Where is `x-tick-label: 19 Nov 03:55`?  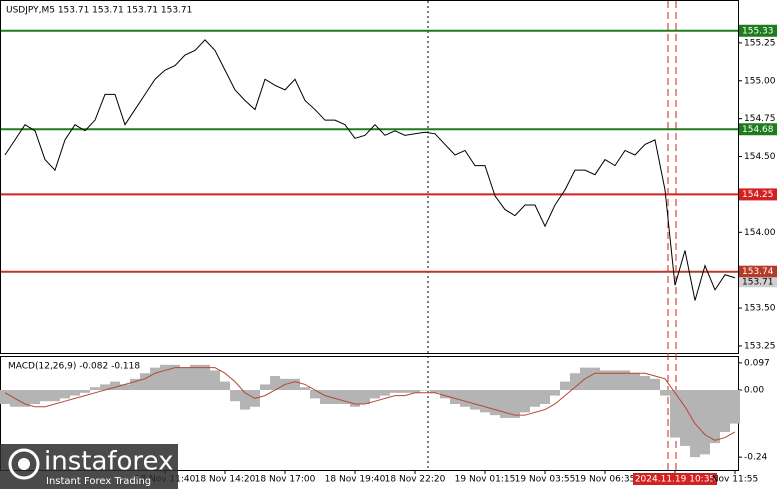 x-tick-label: 19 Nov 03:55 is located at coordinates (545, 480).